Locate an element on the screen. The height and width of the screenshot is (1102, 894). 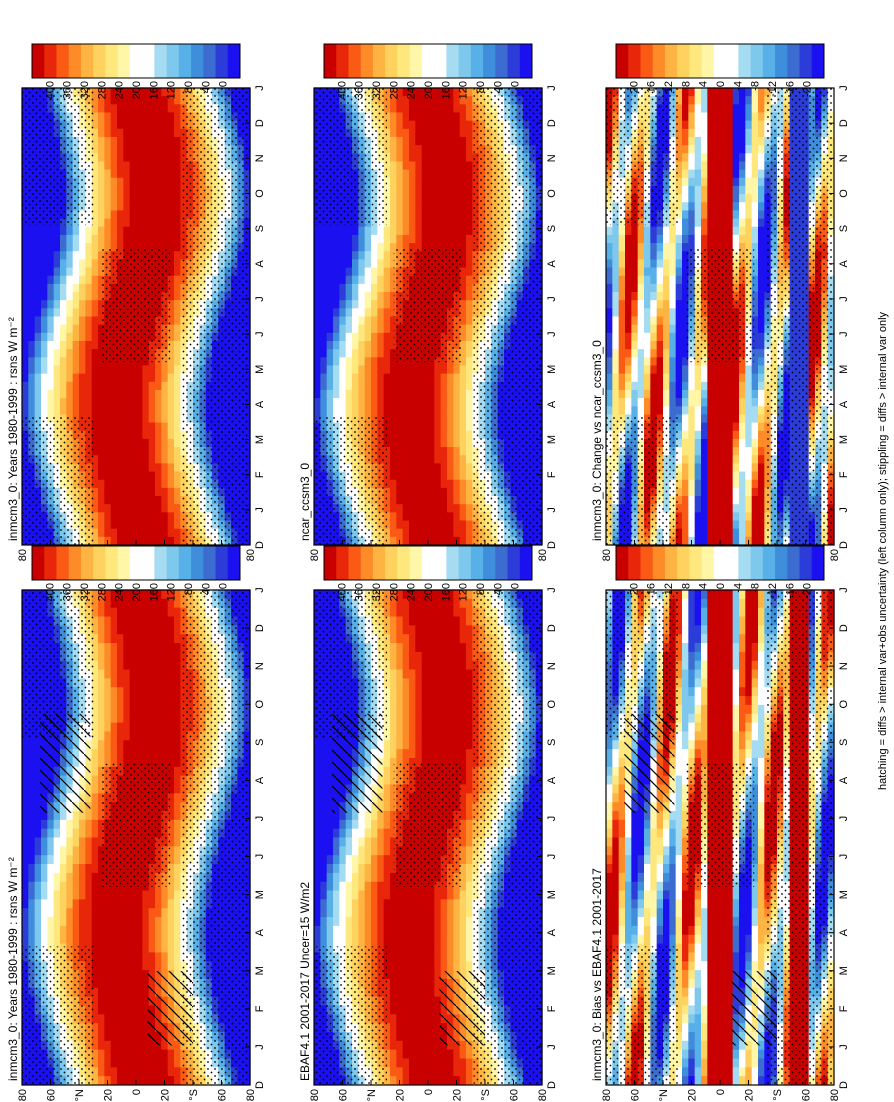
colorbar-label: 0 is located at coordinates (516, 84).